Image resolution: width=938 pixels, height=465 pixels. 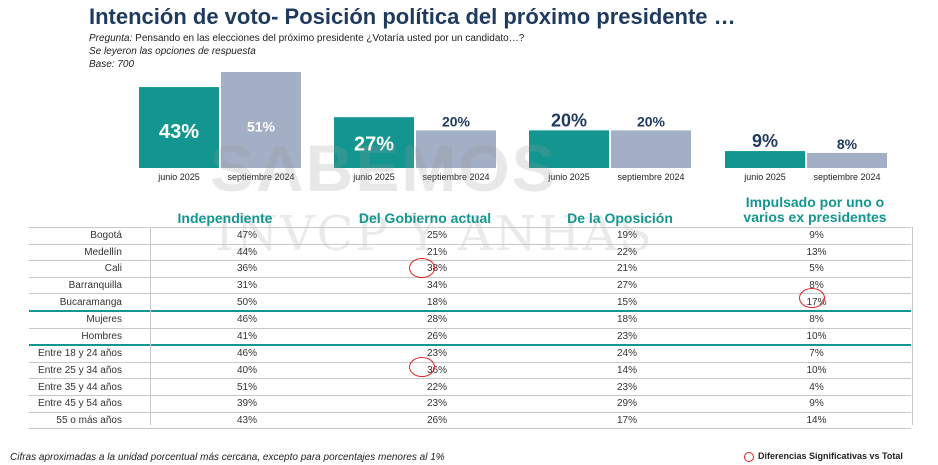 What do you see at coordinates (816, 269) in the screenshot?
I see `table-cell: 5%` at bounding box center [816, 269].